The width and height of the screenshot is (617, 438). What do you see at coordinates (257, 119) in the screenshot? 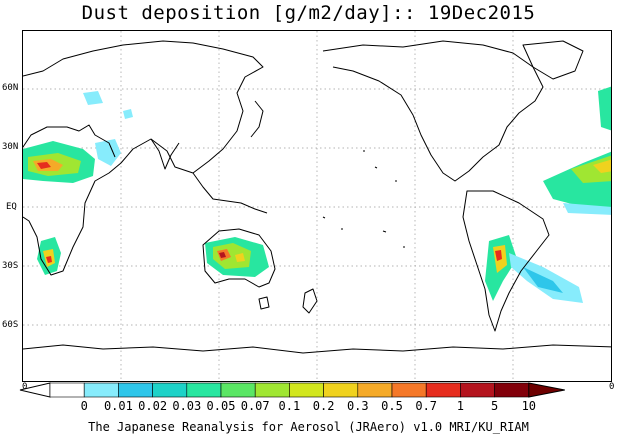
I see `coast-japan` at bounding box center [257, 119].